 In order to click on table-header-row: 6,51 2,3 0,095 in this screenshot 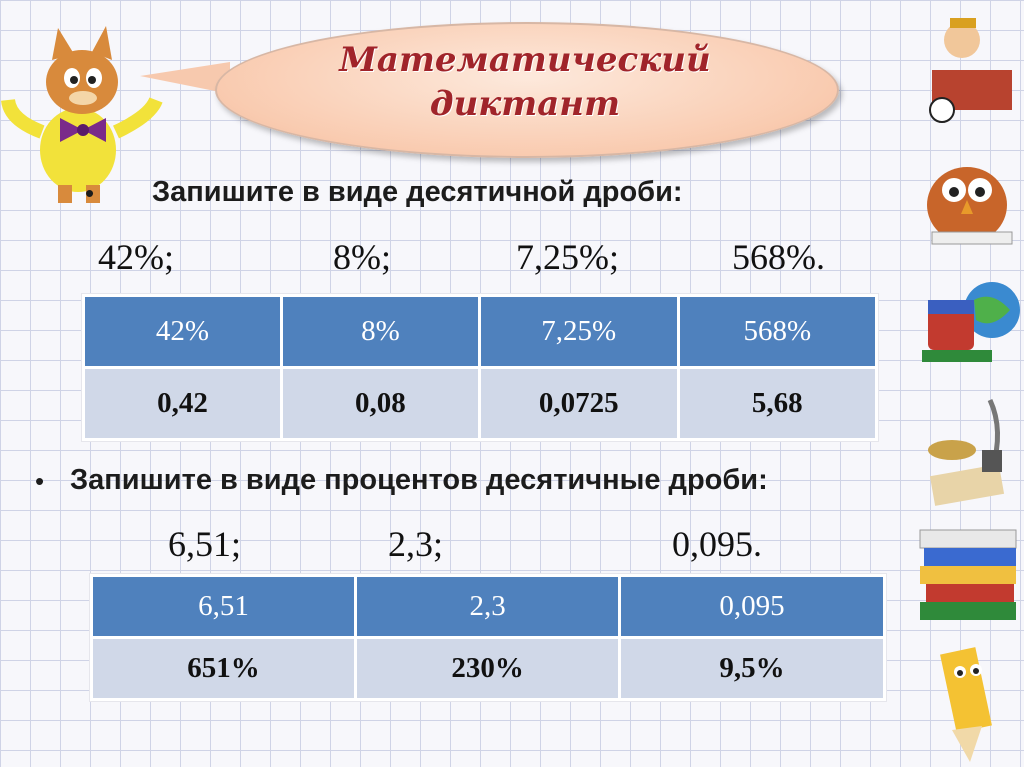, I will do `click(487, 606)`.